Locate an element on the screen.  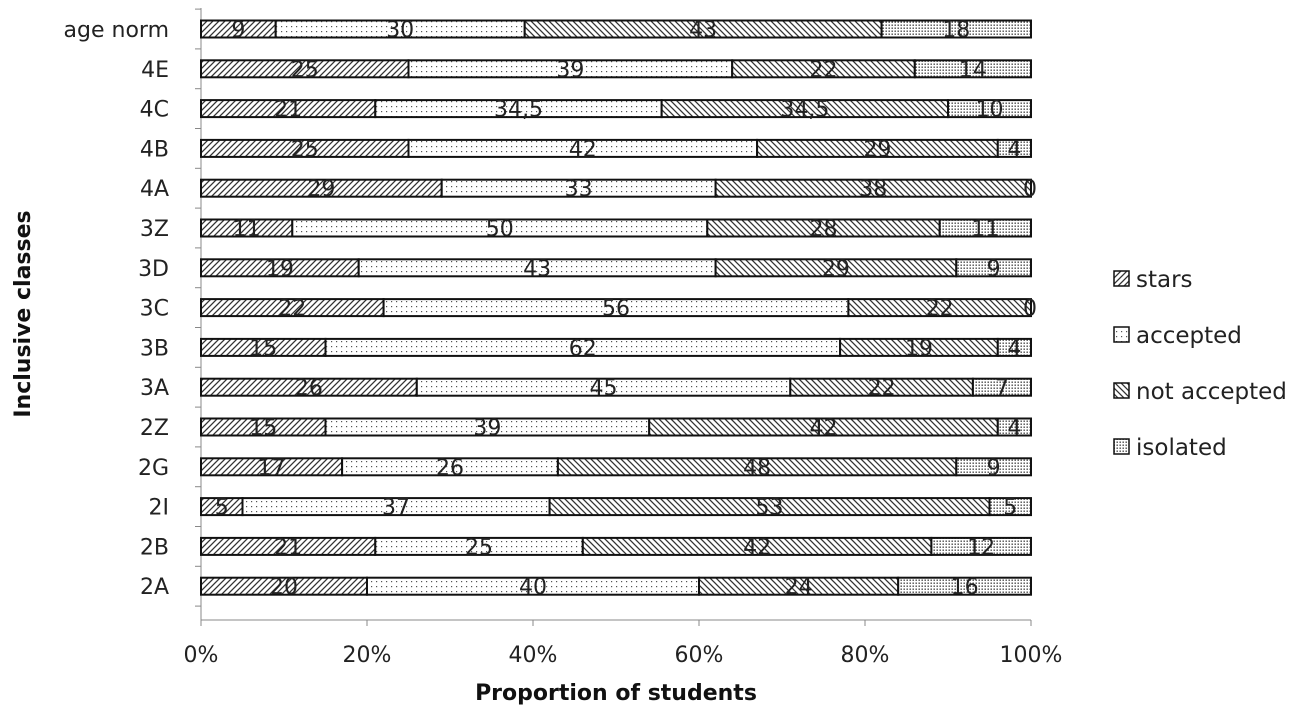
data-label: 48 is located at coordinates (757, 468).